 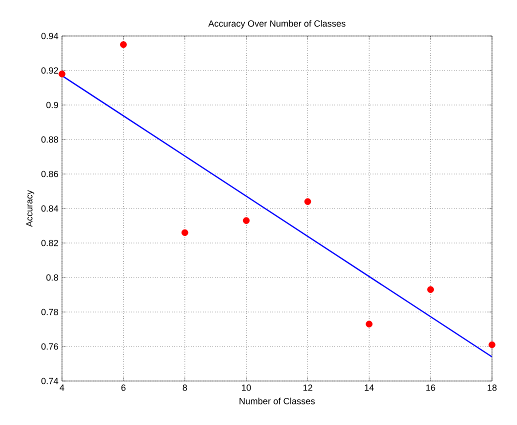 What do you see at coordinates (62, 387) in the screenshot?
I see `x-tick-label: 4` at bounding box center [62, 387].